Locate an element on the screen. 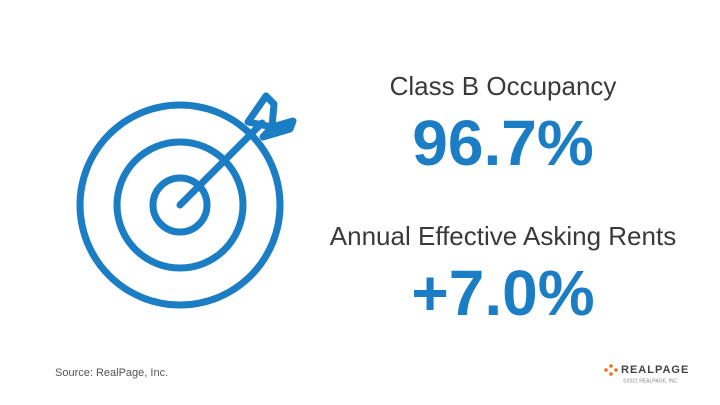  copyright: ©2021 REALPAGE, INC. is located at coordinates (651, 380).